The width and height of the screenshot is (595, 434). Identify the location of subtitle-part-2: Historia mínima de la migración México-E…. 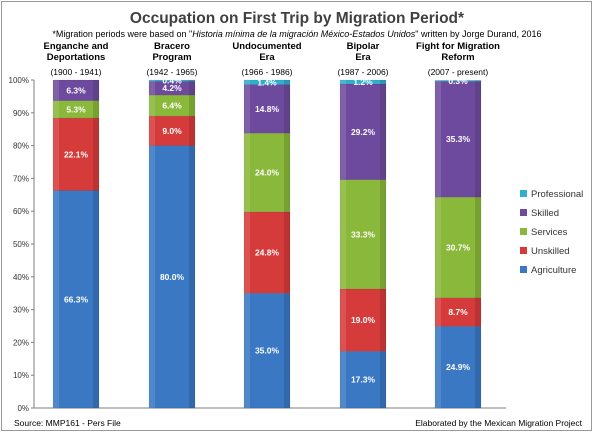
(304, 34).